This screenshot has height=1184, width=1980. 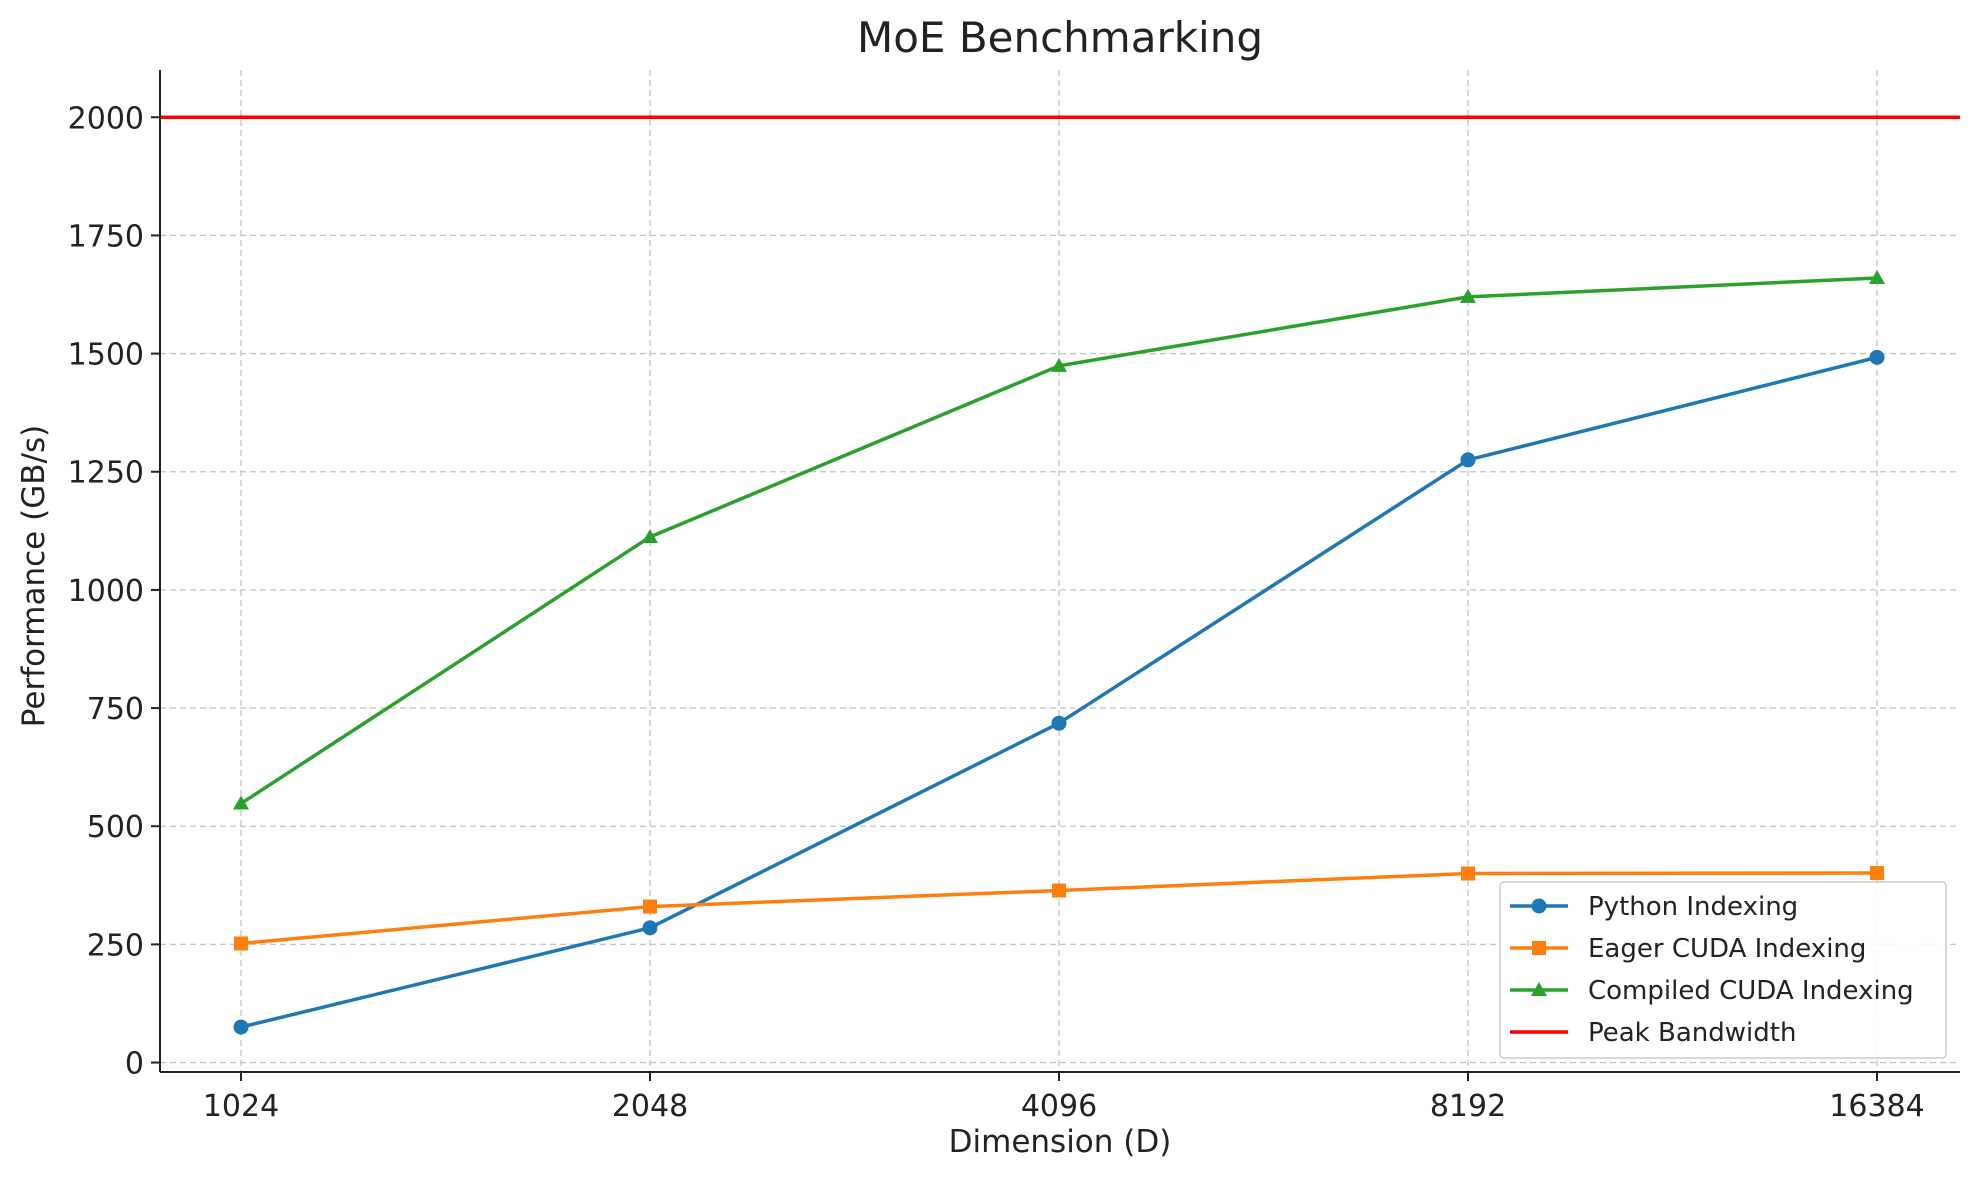 I want to click on legend-box, so click(x=1723, y=970).